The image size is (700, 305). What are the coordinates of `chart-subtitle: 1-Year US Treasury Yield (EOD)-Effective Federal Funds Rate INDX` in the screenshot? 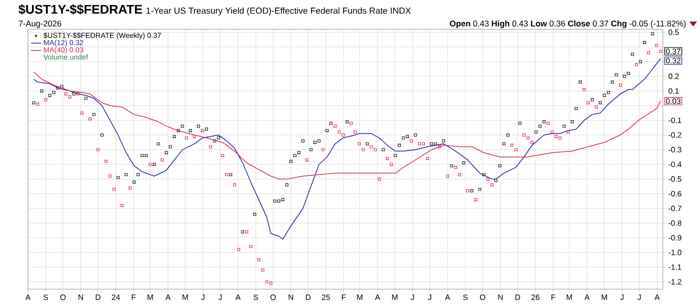 It's located at (278, 11).